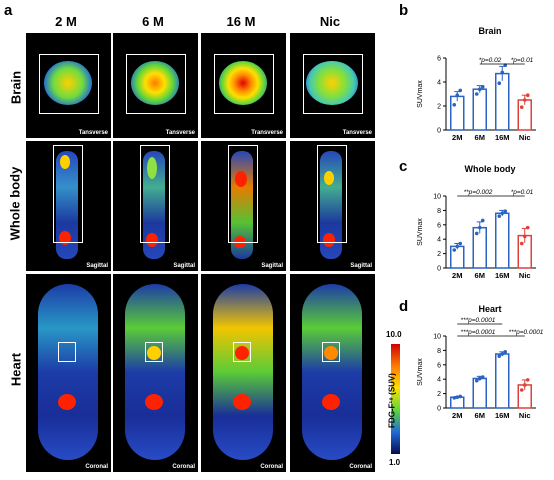 The height and width of the screenshot is (480, 554). I want to click on pet-image-heart-2m: Coronal, so click(68, 373).